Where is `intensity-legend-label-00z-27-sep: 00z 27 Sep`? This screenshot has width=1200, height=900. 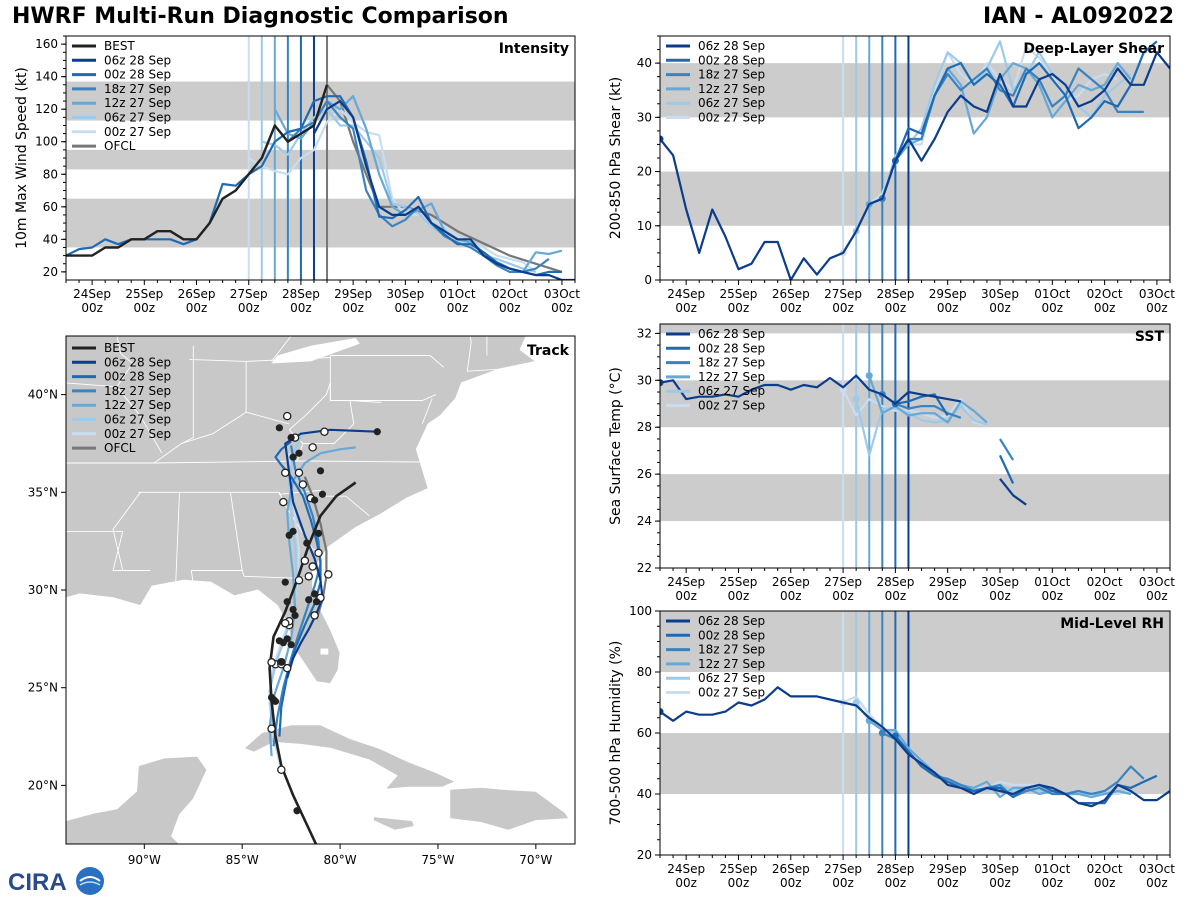 intensity-legend-label-00z-27-sep: 00z 27 Sep is located at coordinates (137, 132).